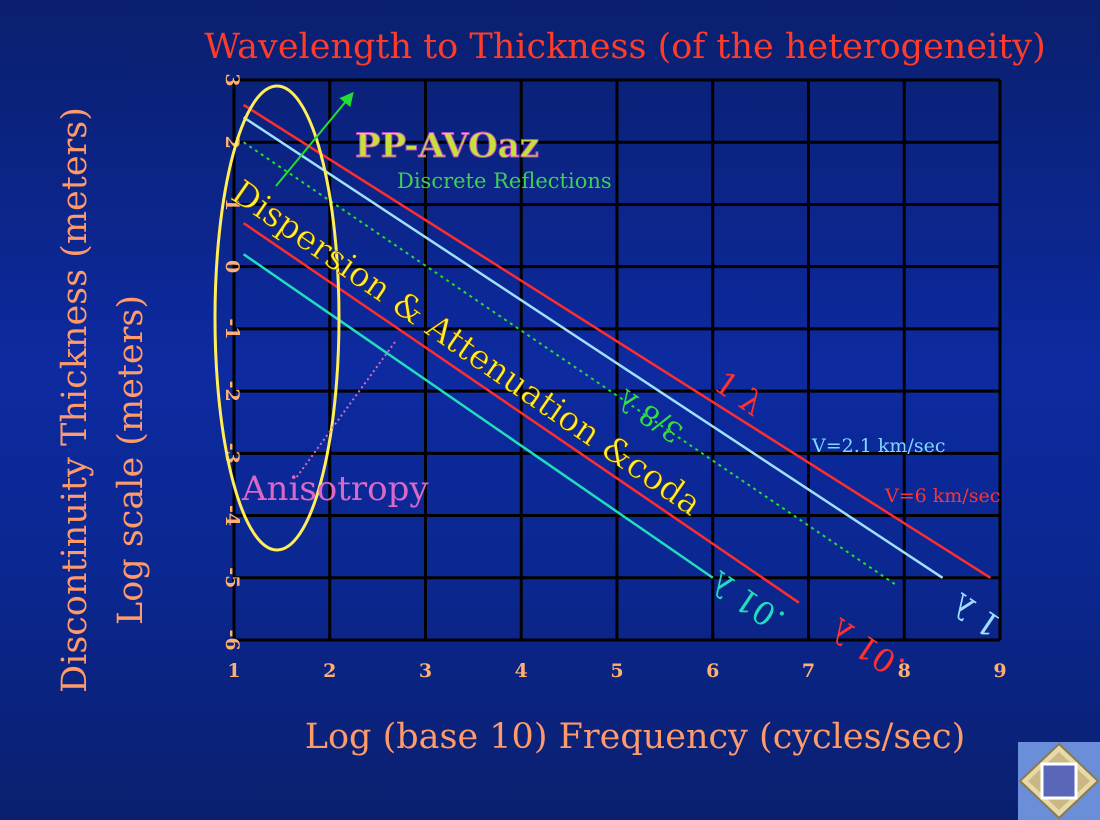  I want to click on one-lambda-red-label: 1 λ, so click(738, 393).